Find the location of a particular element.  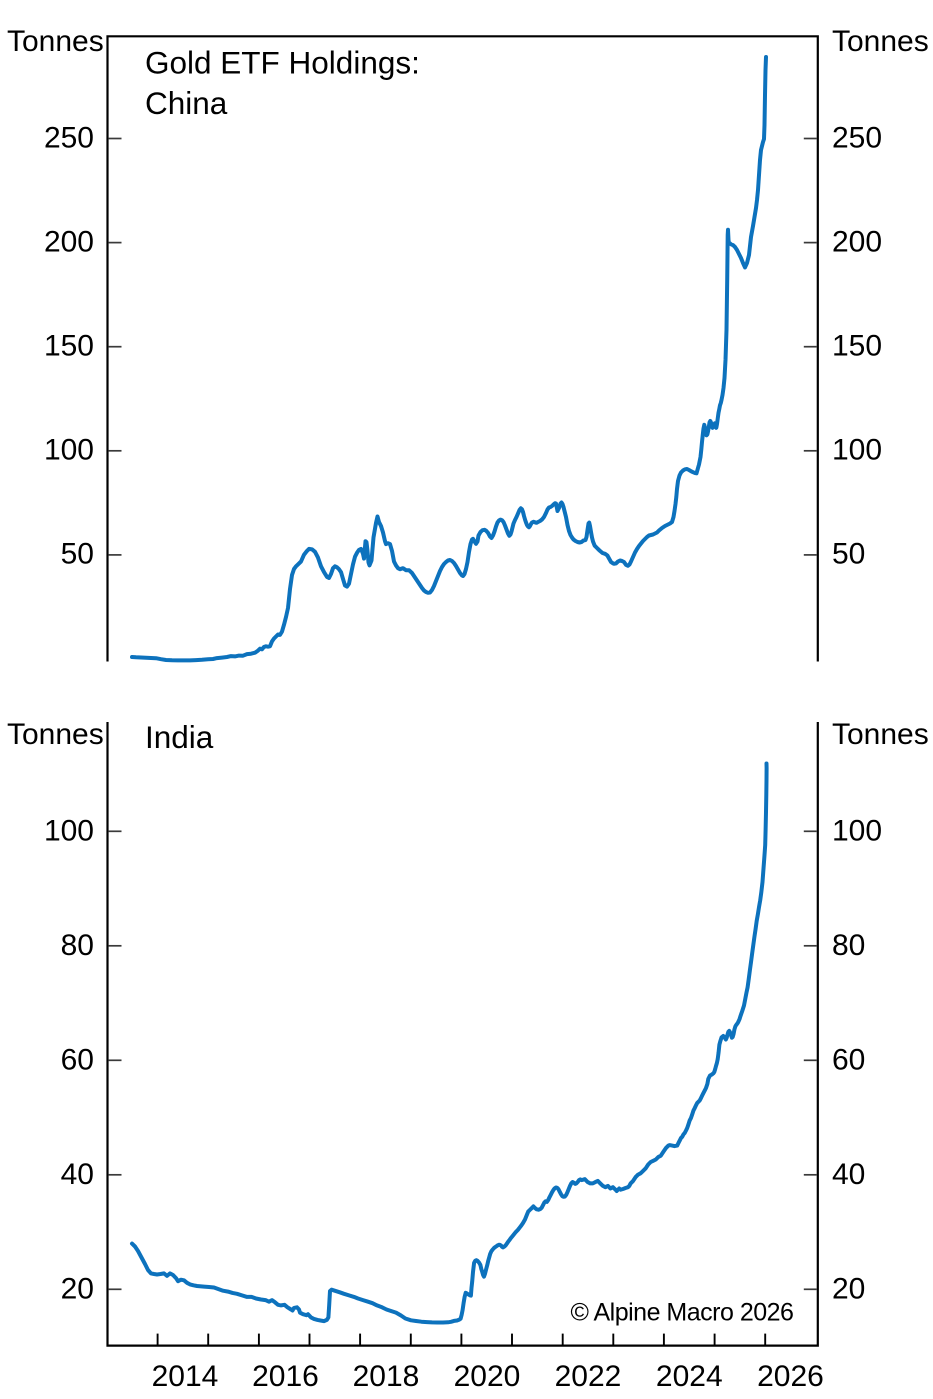

svg-text: 2018 is located at coordinates (386, 1376).